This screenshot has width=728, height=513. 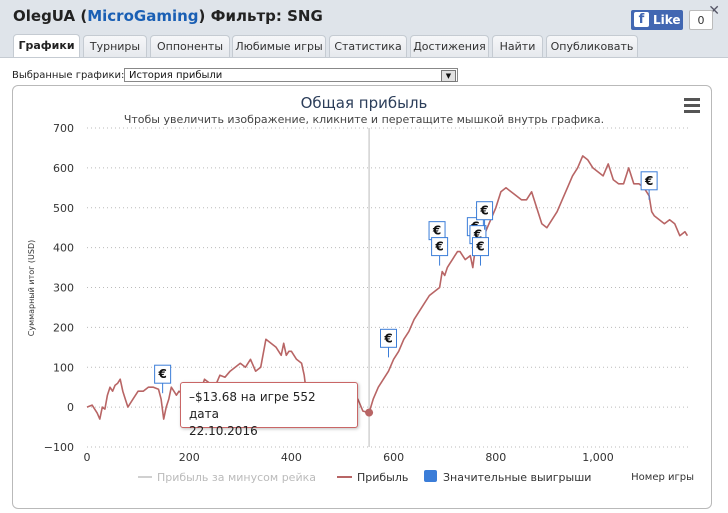 What do you see at coordinates (448, 76) in the screenshot?
I see `chevron-down-icon: ▼` at bounding box center [448, 76].